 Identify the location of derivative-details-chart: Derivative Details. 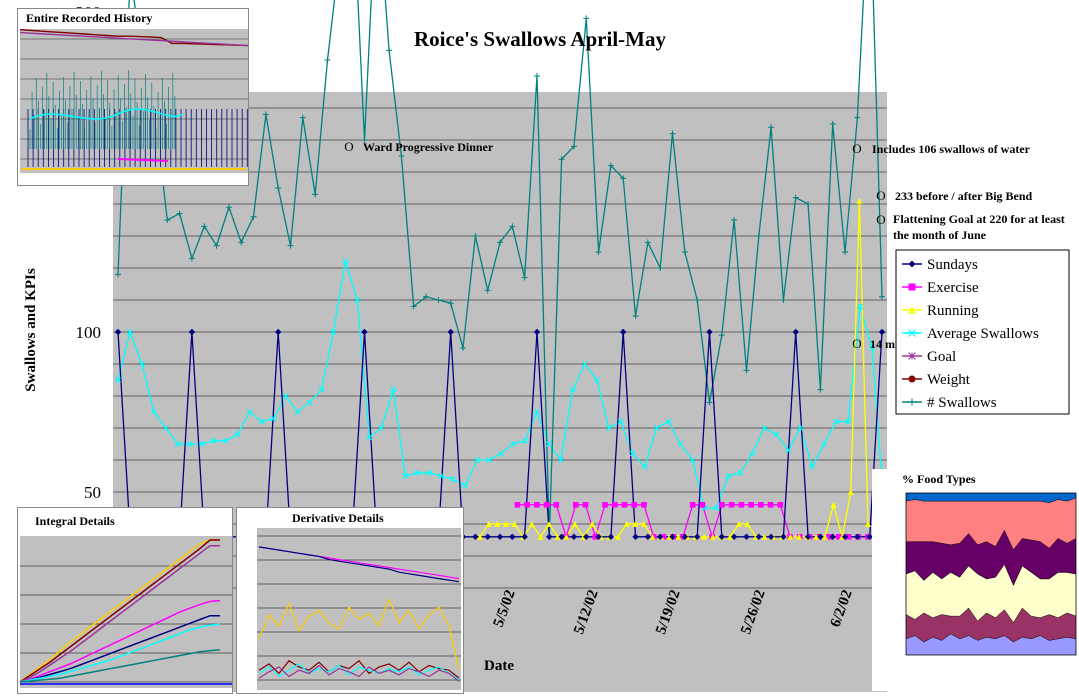
(359, 600).